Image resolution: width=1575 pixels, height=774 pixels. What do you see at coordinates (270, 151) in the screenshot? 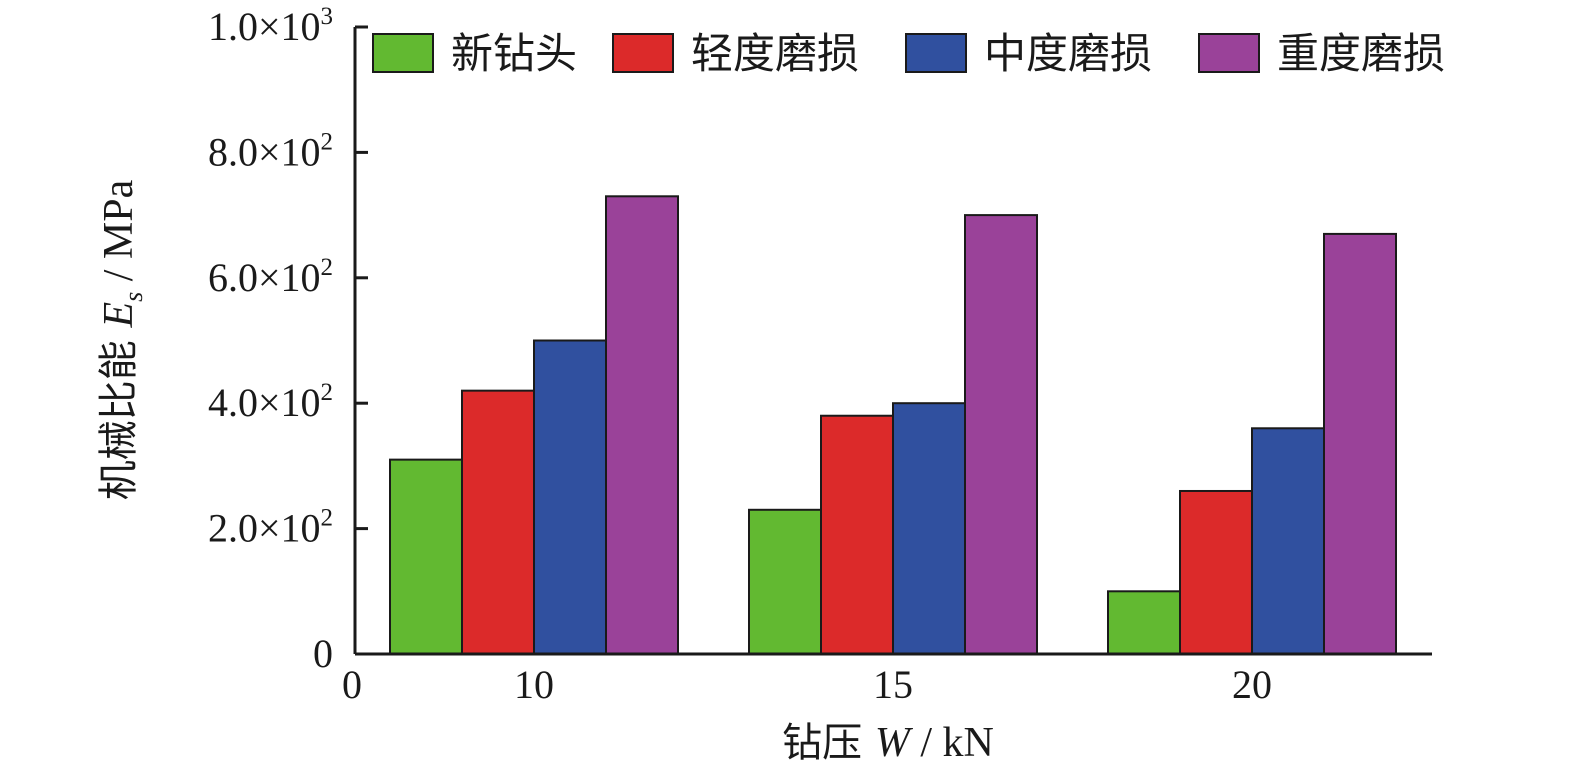
I see `y-tick-label: 8.0×10²` at bounding box center [270, 151].